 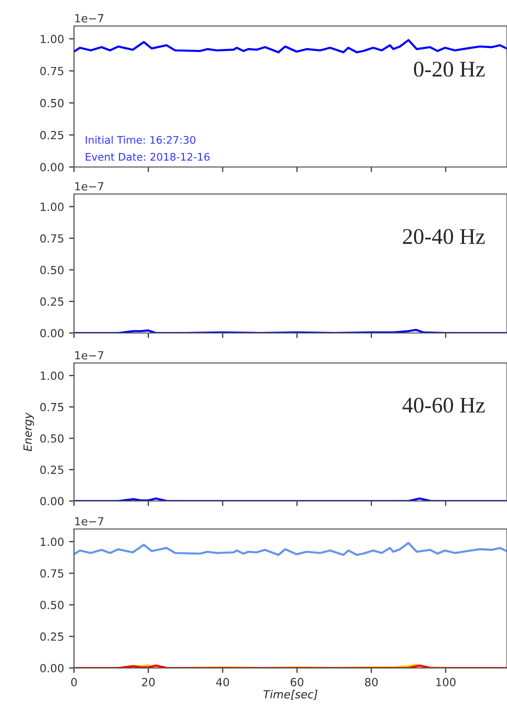 I want to click on x-tick-label: 0, so click(x=74, y=682).